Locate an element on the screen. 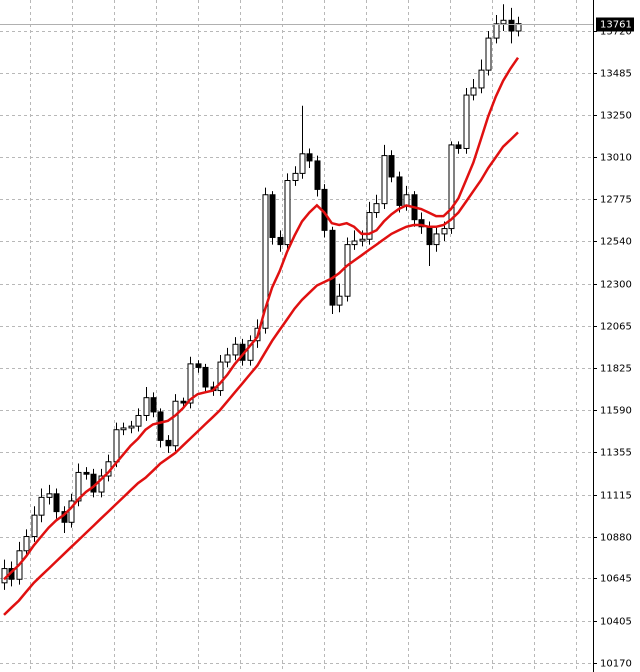  last-price-label: 13761 is located at coordinates (616, 25).